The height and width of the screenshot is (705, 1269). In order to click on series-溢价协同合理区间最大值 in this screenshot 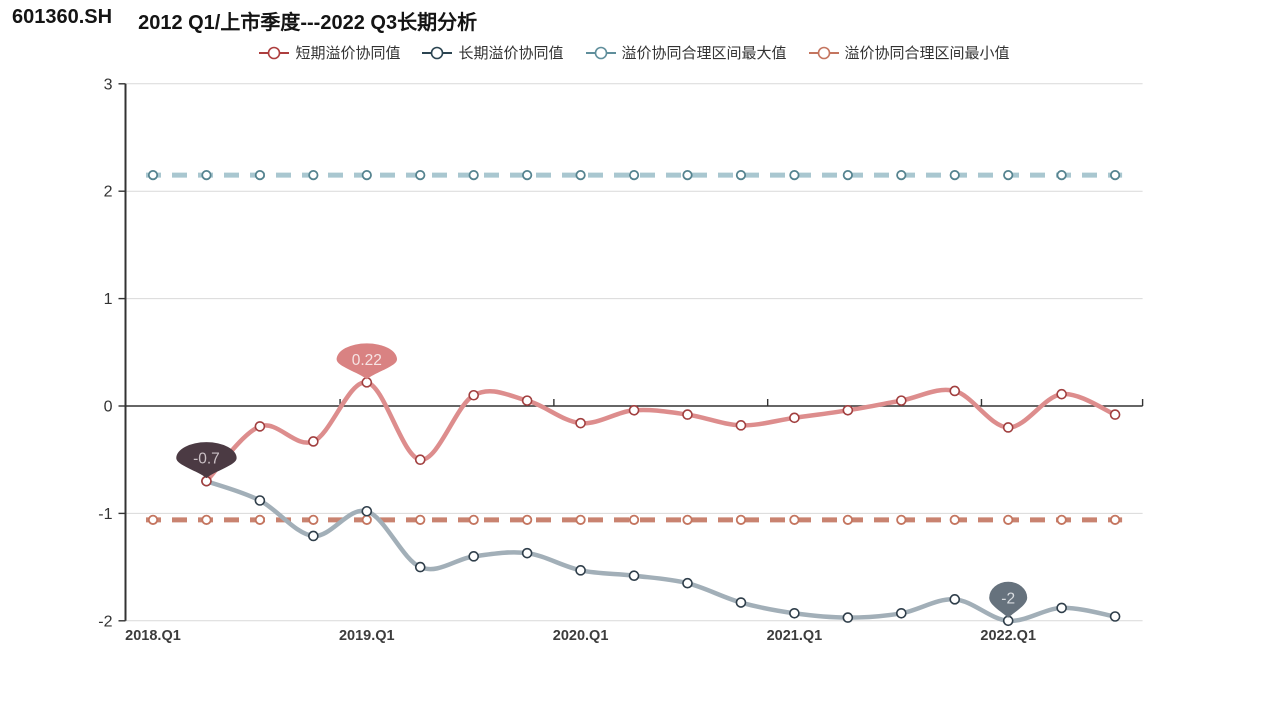, I will do `click(634, 175)`.